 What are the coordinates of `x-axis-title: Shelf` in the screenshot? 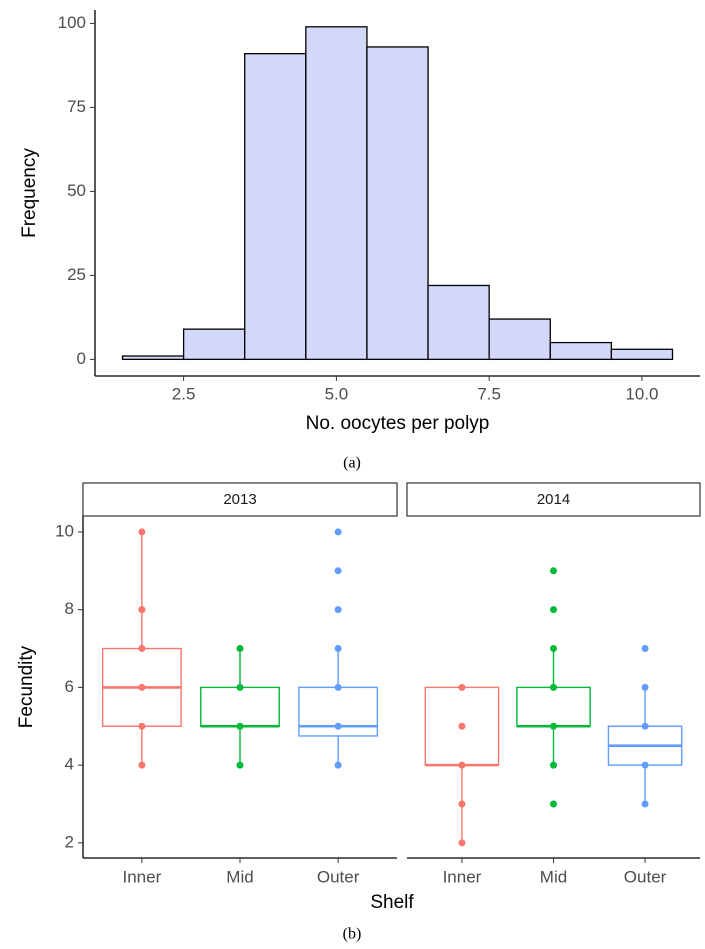 It's located at (392, 902).